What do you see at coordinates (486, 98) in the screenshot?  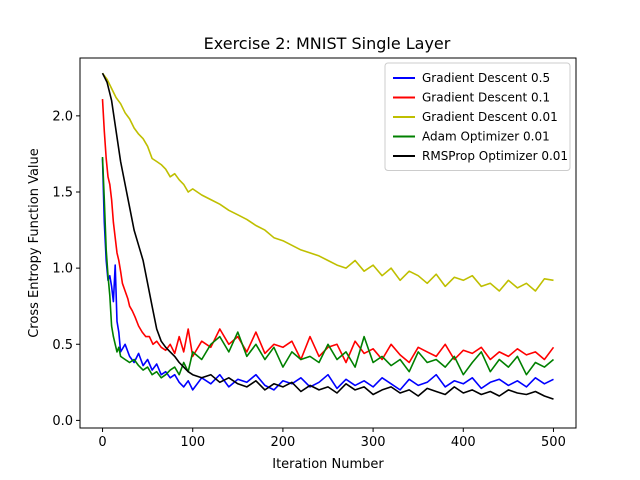 I see `legend-label-1: Gradient Descent 0.1` at bounding box center [486, 98].